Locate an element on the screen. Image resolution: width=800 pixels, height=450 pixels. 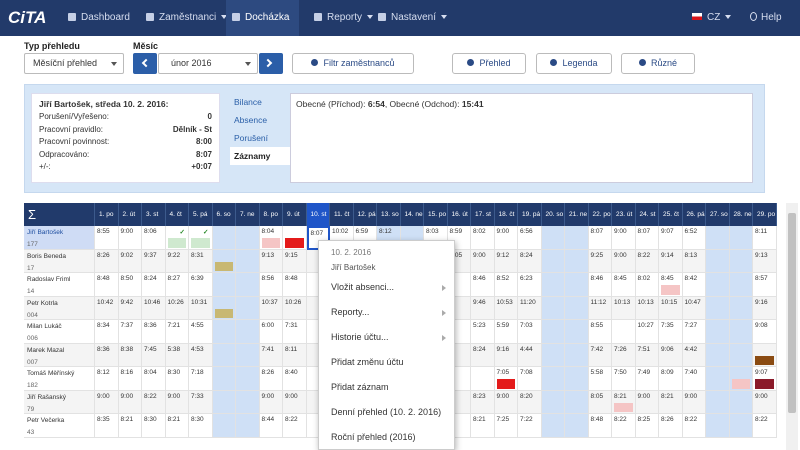
prev-month is located at coordinates (145, 63).